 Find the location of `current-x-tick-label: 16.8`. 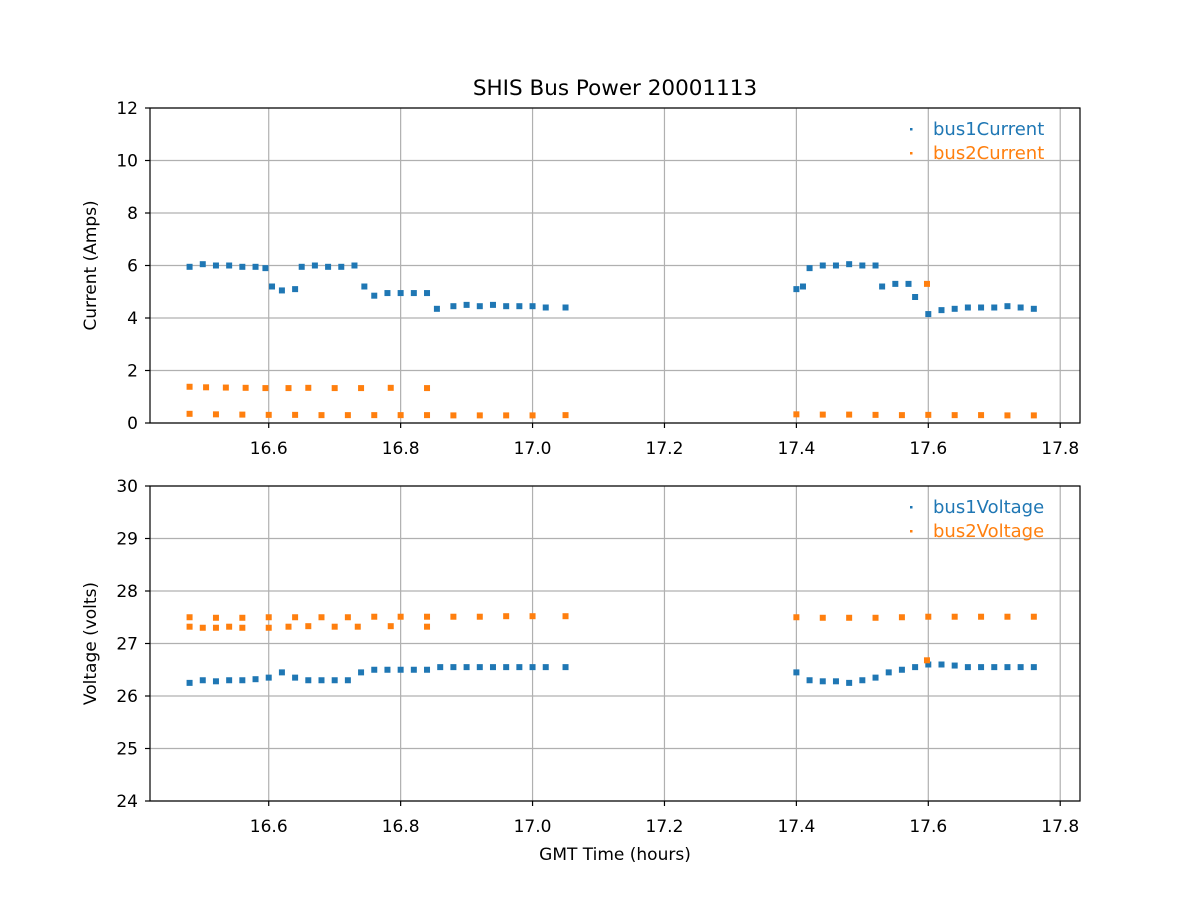

current-x-tick-label: 16.8 is located at coordinates (401, 449).